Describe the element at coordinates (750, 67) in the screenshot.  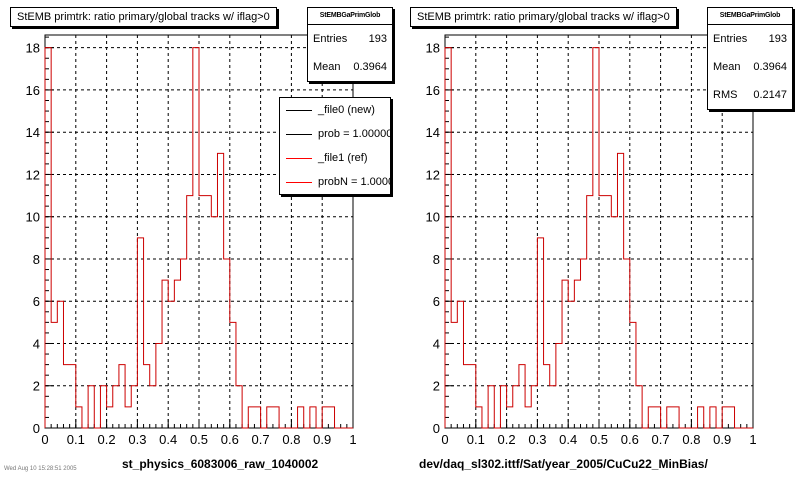
I see `stats-mean-row: Mean 0.3964` at that location.